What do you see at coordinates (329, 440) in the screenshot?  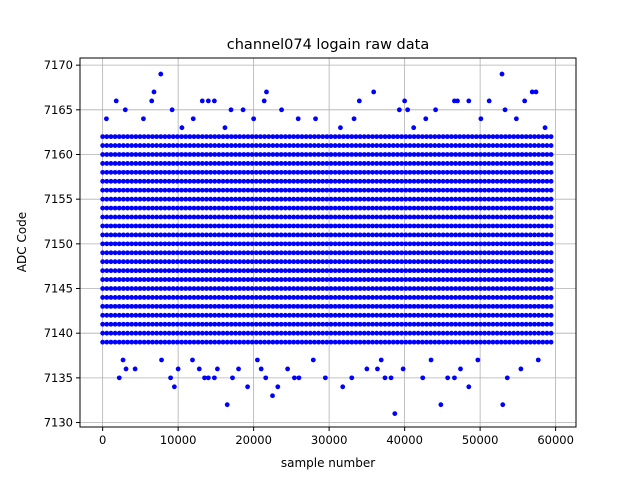 I see `x-tick-label: 30000` at bounding box center [329, 440].